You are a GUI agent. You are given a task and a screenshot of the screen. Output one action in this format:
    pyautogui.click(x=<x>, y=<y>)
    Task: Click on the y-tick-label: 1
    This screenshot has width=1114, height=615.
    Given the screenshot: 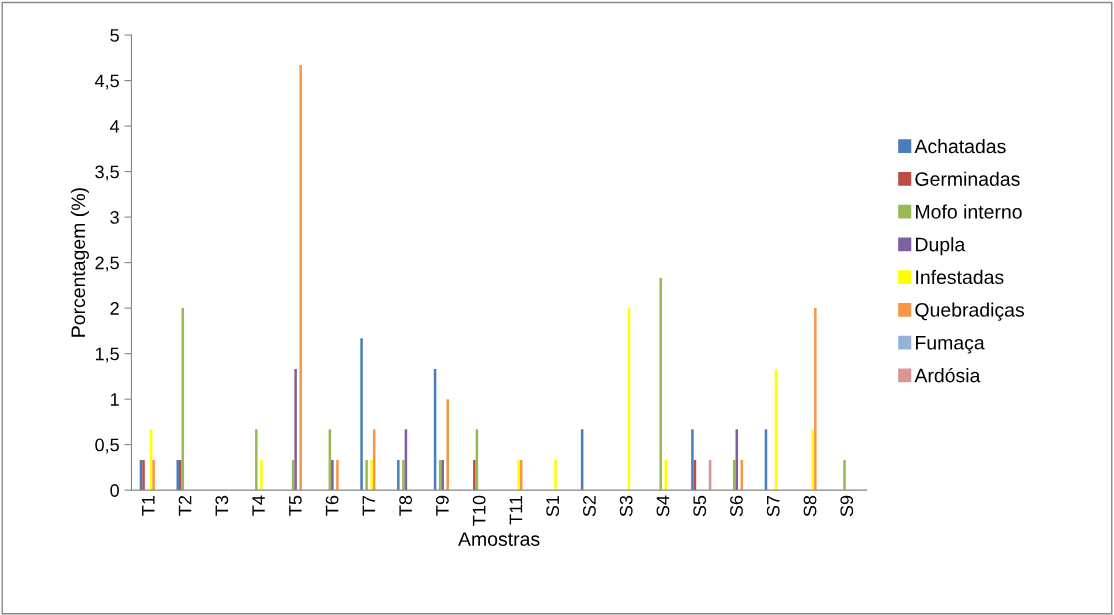 What is the action you would take?
    pyautogui.click(x=114, y=399)
    